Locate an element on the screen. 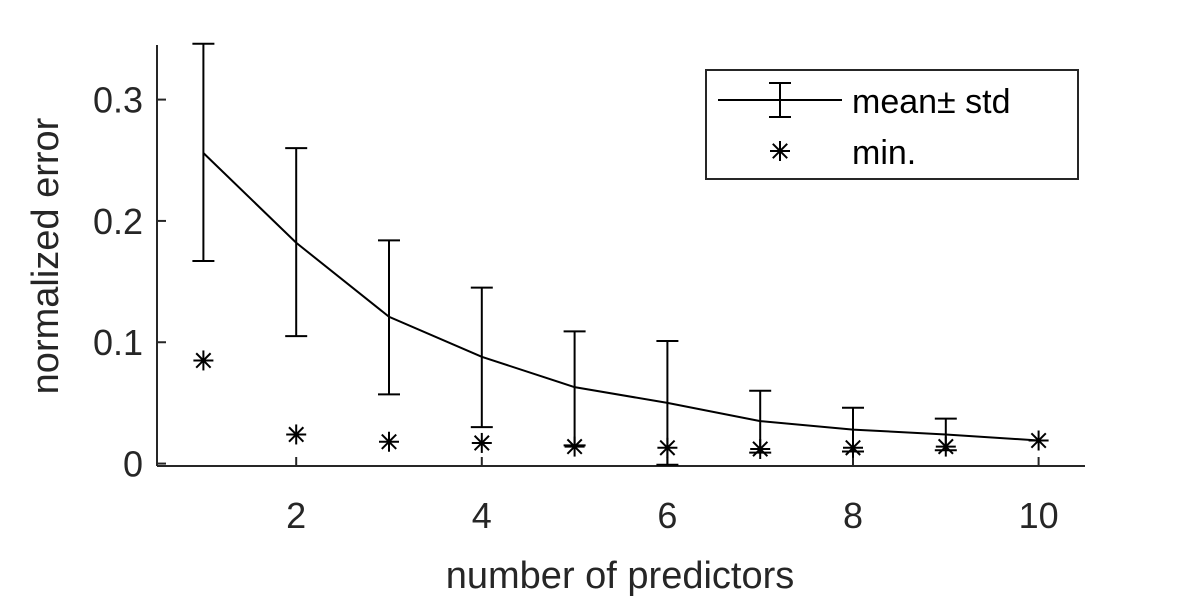 This screenshot has width=1200, height=600. x-tick-label: 10 is located at coordinates (1039, 515).